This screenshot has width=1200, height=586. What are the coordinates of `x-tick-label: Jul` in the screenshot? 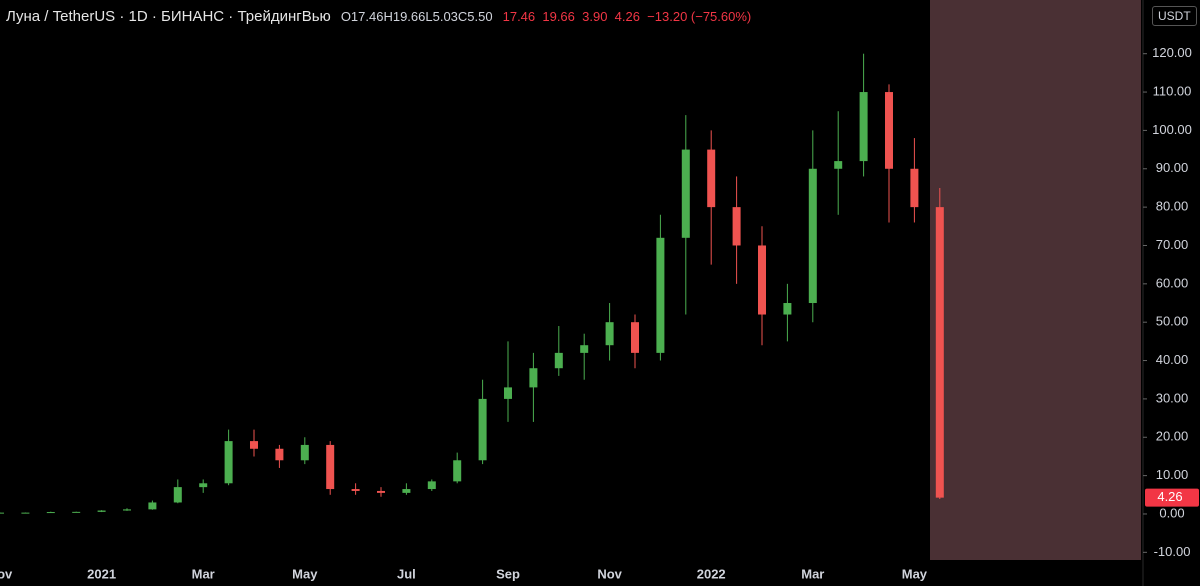 It's located at (406, 573).